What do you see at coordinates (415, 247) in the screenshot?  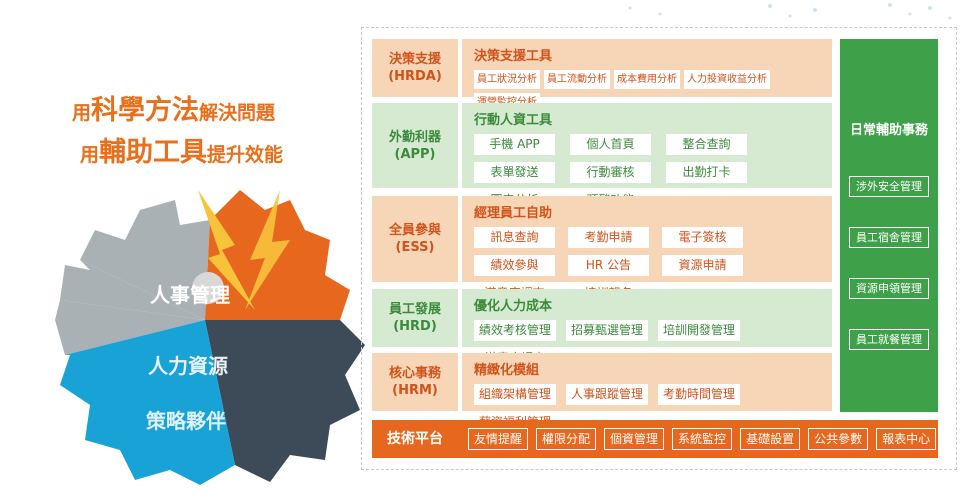 I see `category-code: (ESS)` at bounding box center [415, 247].